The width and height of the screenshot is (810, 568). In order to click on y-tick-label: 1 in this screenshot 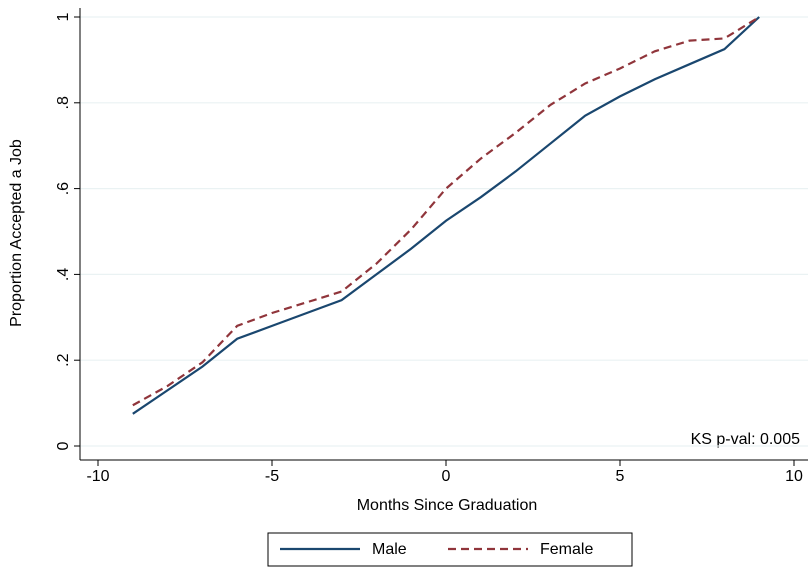, I will do `click(63, 16)`.